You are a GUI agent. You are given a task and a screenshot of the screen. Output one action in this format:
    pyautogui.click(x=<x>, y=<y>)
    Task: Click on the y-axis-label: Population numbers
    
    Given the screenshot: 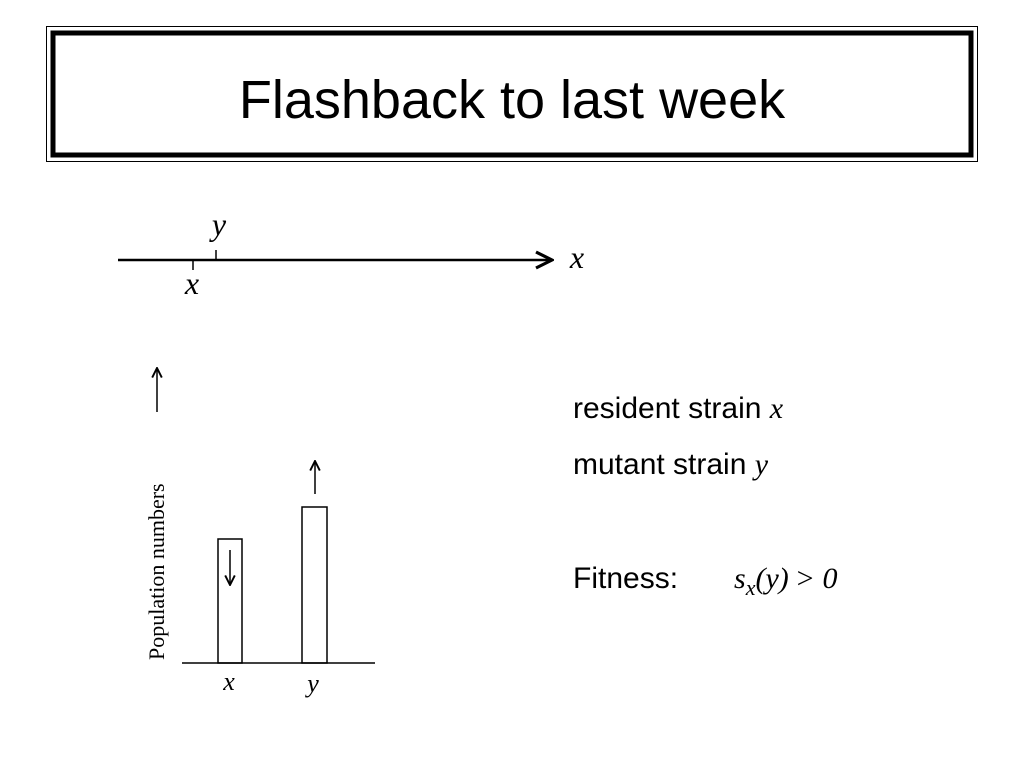 What is the action you would take?
    pyautogui.click(x=156, y=571)
    